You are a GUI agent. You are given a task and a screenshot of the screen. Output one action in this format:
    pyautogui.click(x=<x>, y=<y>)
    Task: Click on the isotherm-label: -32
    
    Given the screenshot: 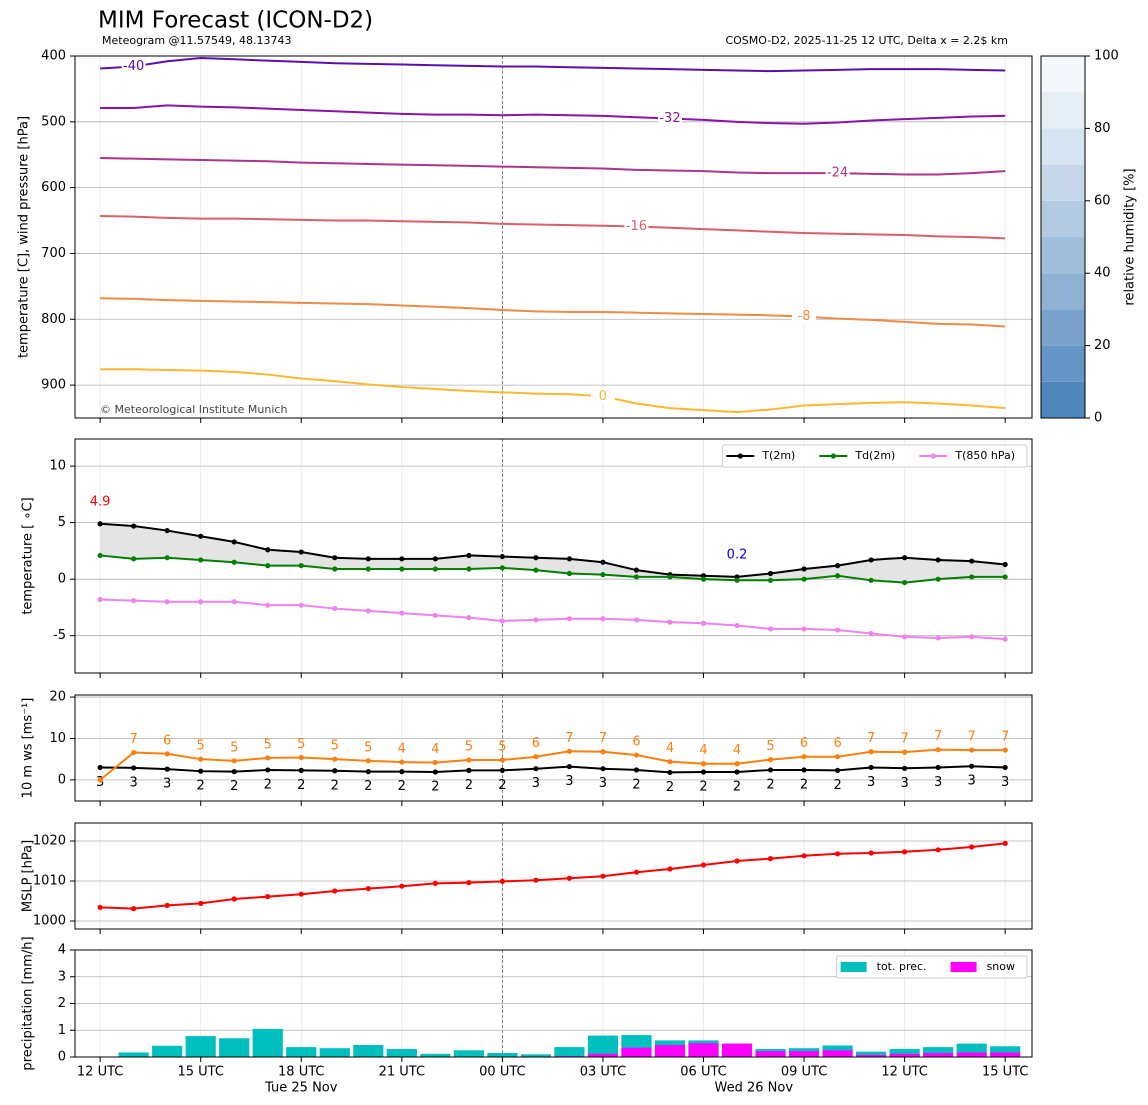 What is the action you would take?
    pyautogui.click(x=669, y=118)
    